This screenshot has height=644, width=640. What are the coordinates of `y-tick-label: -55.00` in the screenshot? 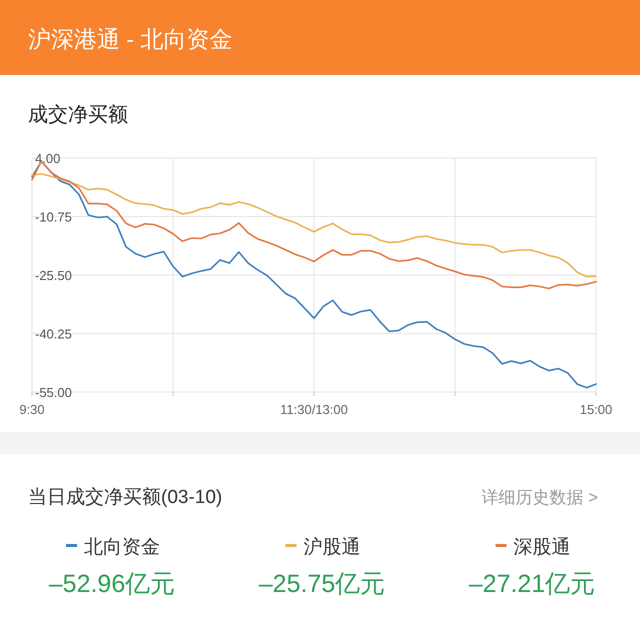 It's located at (53, 392).